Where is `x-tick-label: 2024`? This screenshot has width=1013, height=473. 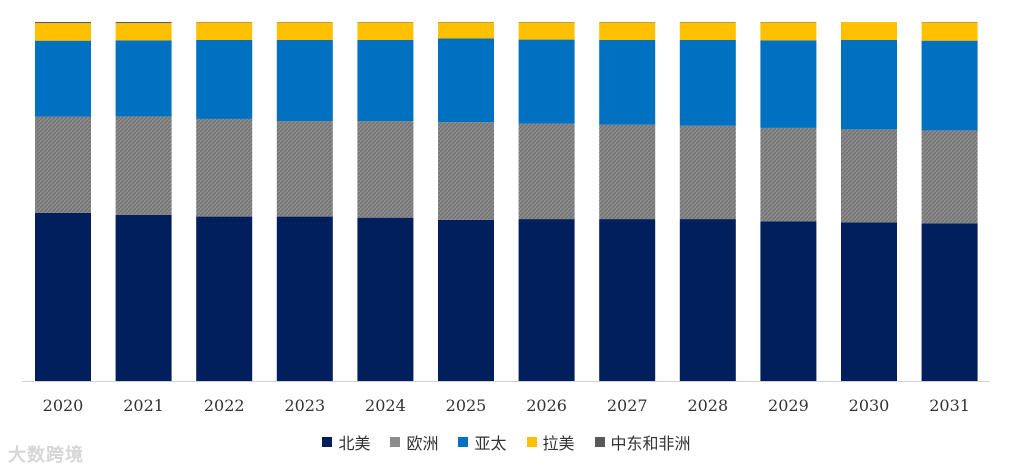
x-tick-label: 2024 is located at coordinates (385, 405).